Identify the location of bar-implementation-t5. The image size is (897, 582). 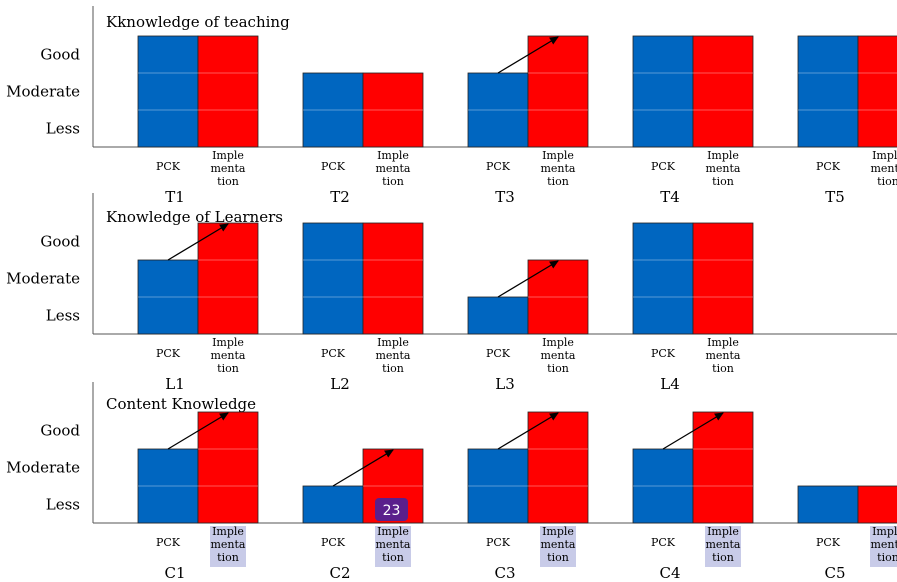
(877, 91).